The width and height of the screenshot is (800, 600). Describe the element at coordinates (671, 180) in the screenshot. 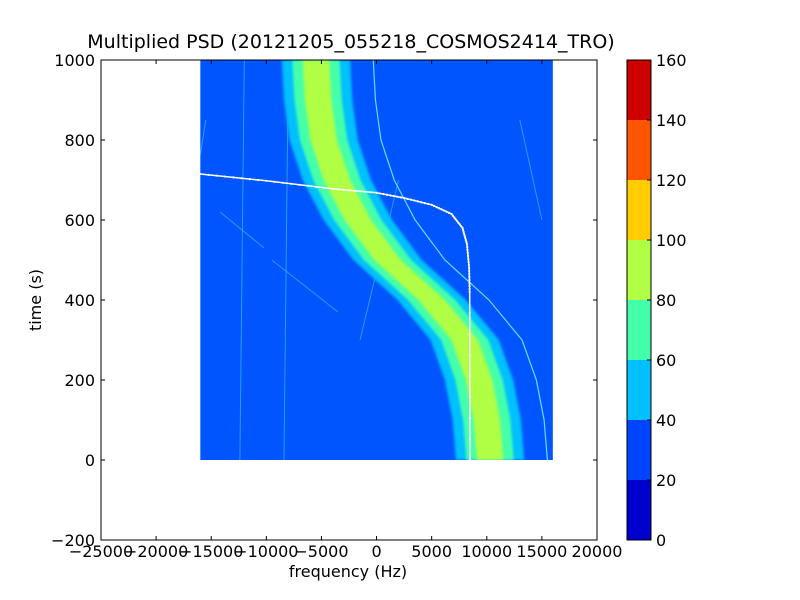

I see `colorbar-tick-label: 120` at that location.